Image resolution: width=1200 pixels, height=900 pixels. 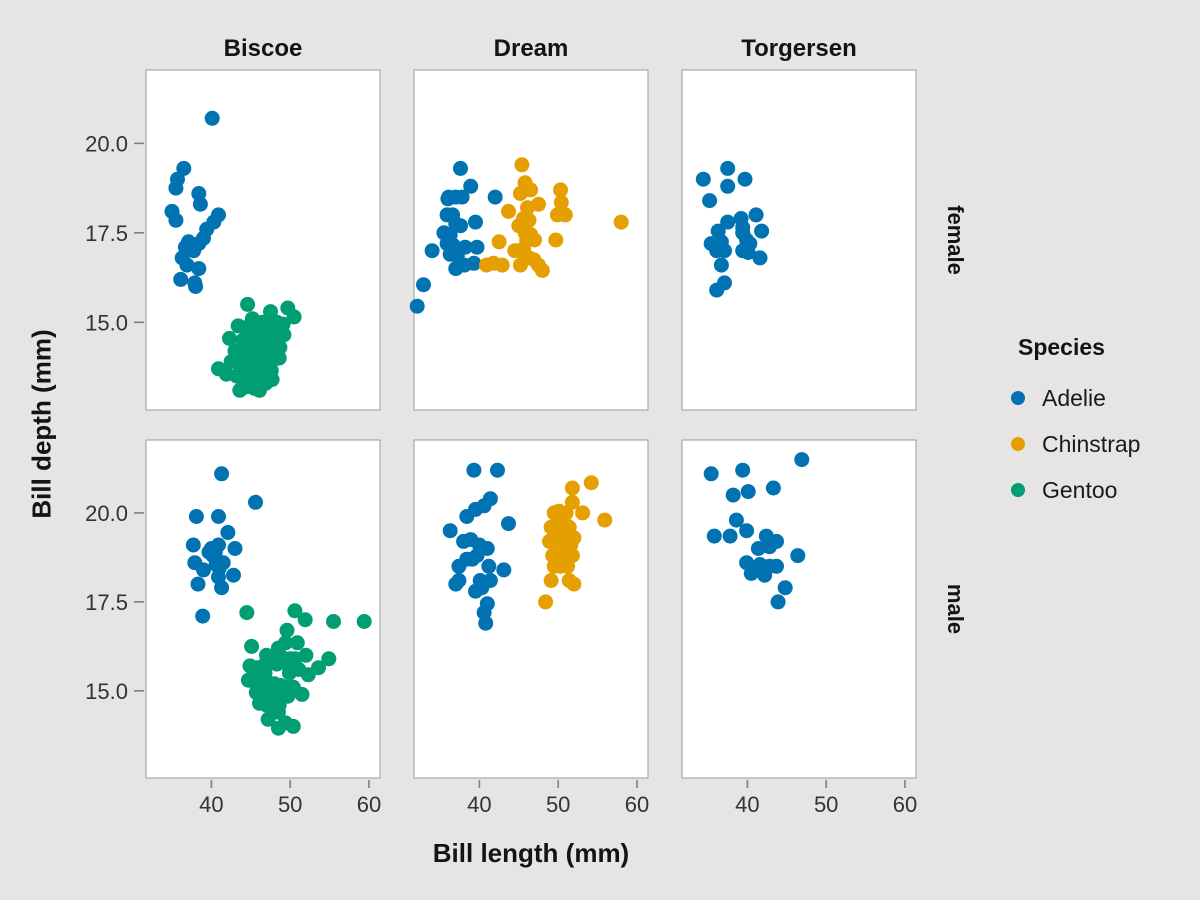 I want to click on x-axis-title: Bill length (mm), so click(x=531, y=853).